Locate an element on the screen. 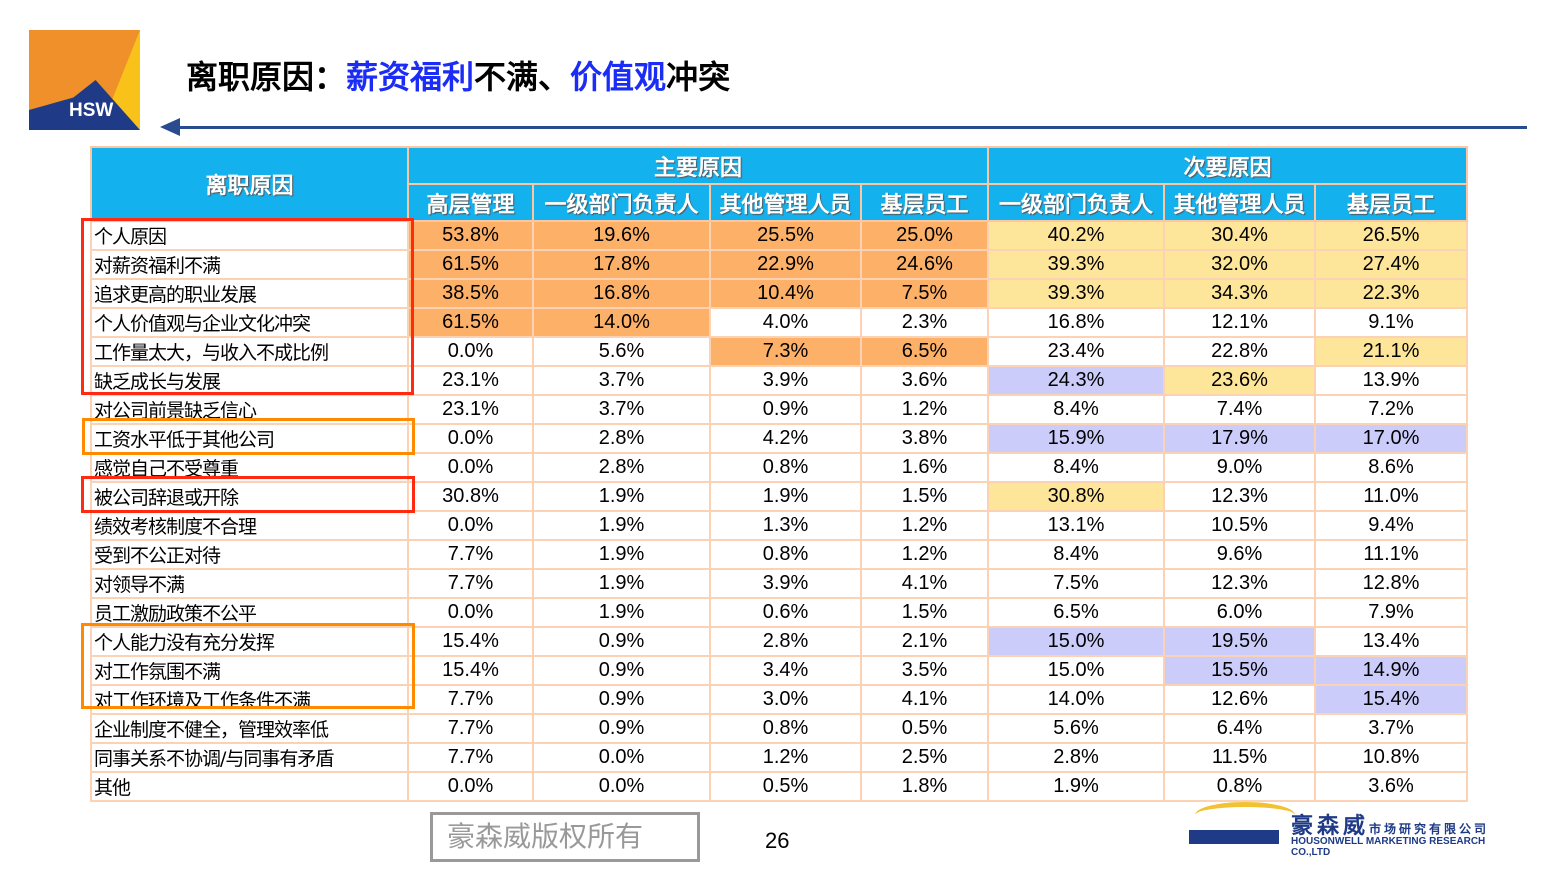  value-cell: 6.4% is located at coordinates (1239, 728).